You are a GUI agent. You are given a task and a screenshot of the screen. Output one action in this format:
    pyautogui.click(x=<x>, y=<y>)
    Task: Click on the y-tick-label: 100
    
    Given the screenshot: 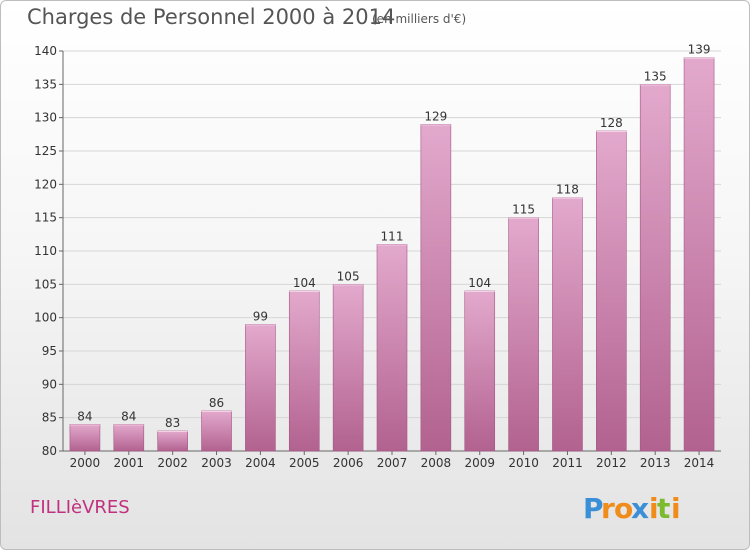 What is the action you would take?
    pyautogui.click(x=45, y=318)
    